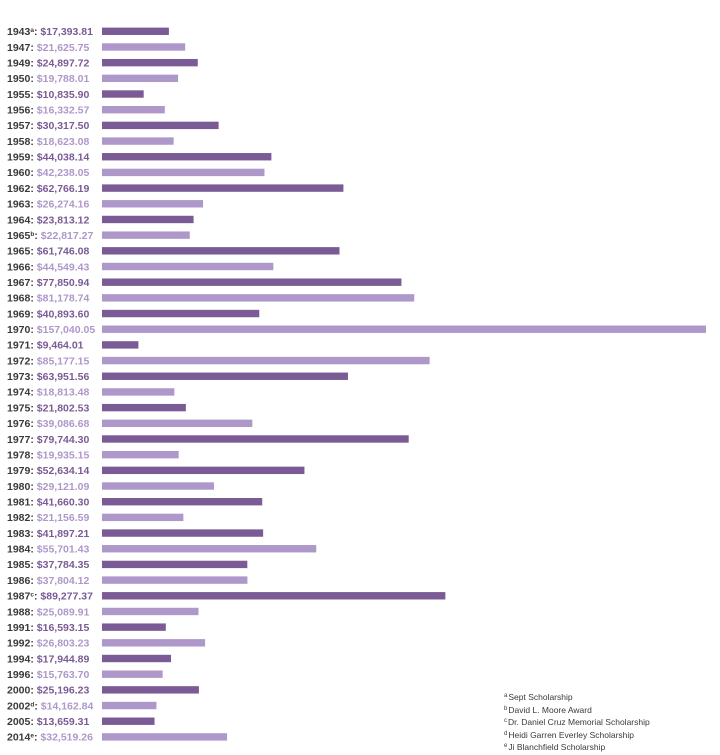 This screenshot has width=720, height=755. What do you see at coordinates (63, 691) in the screenshot?
I see `amount-label: $25,196.23` at bounding box center [63, 691].